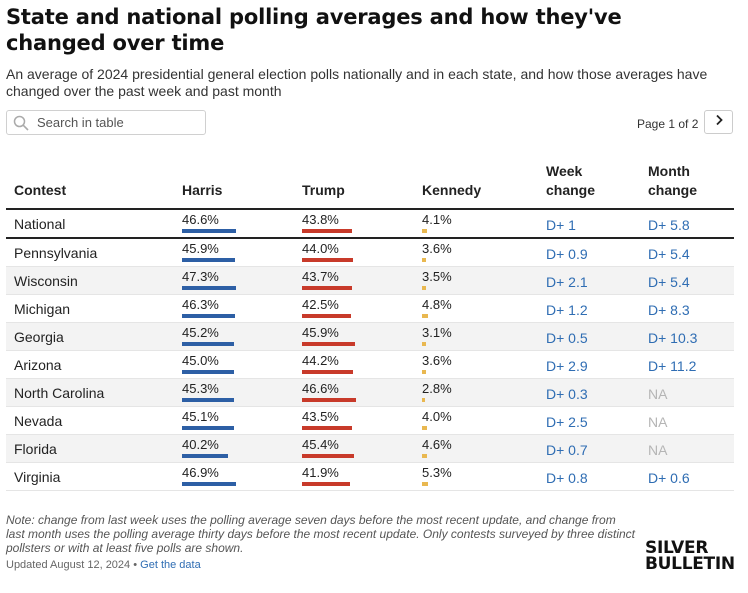 Image resolution: width=748 pixels, height=593 pixels. Describe the element at coordinates (320, 219) in the screenshot. I see `trump-value: 43.8%` at that location.